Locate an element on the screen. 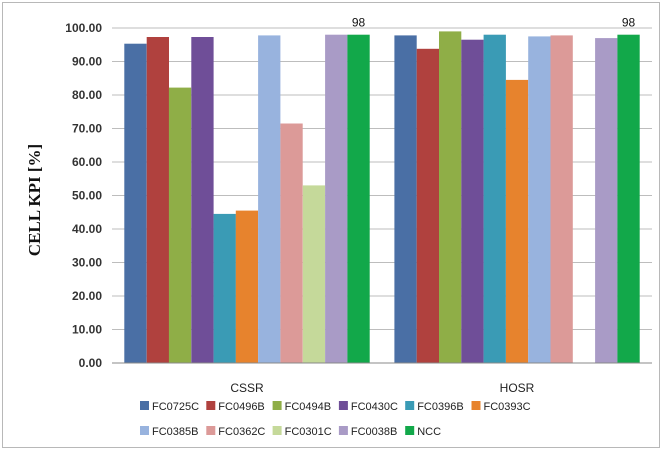 This screenshot has width=664, height=452. bar-fc0494b-cssr is located at coordinates (180, 225).